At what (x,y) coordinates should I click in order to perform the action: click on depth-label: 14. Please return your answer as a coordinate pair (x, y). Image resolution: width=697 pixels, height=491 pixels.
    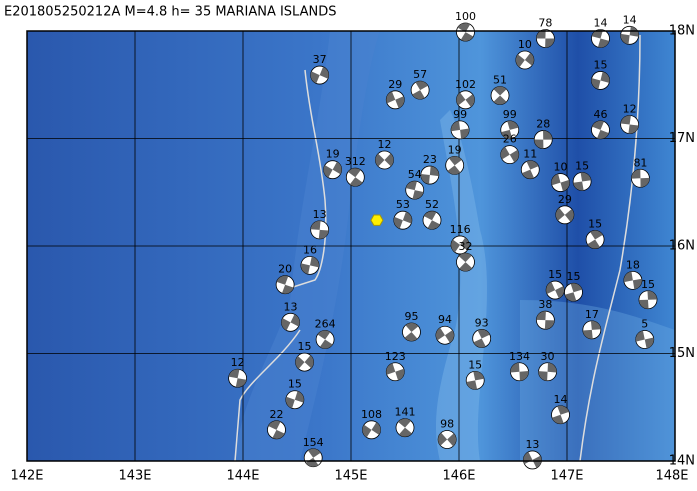
    Looking at the image, I should click on (630, 19).